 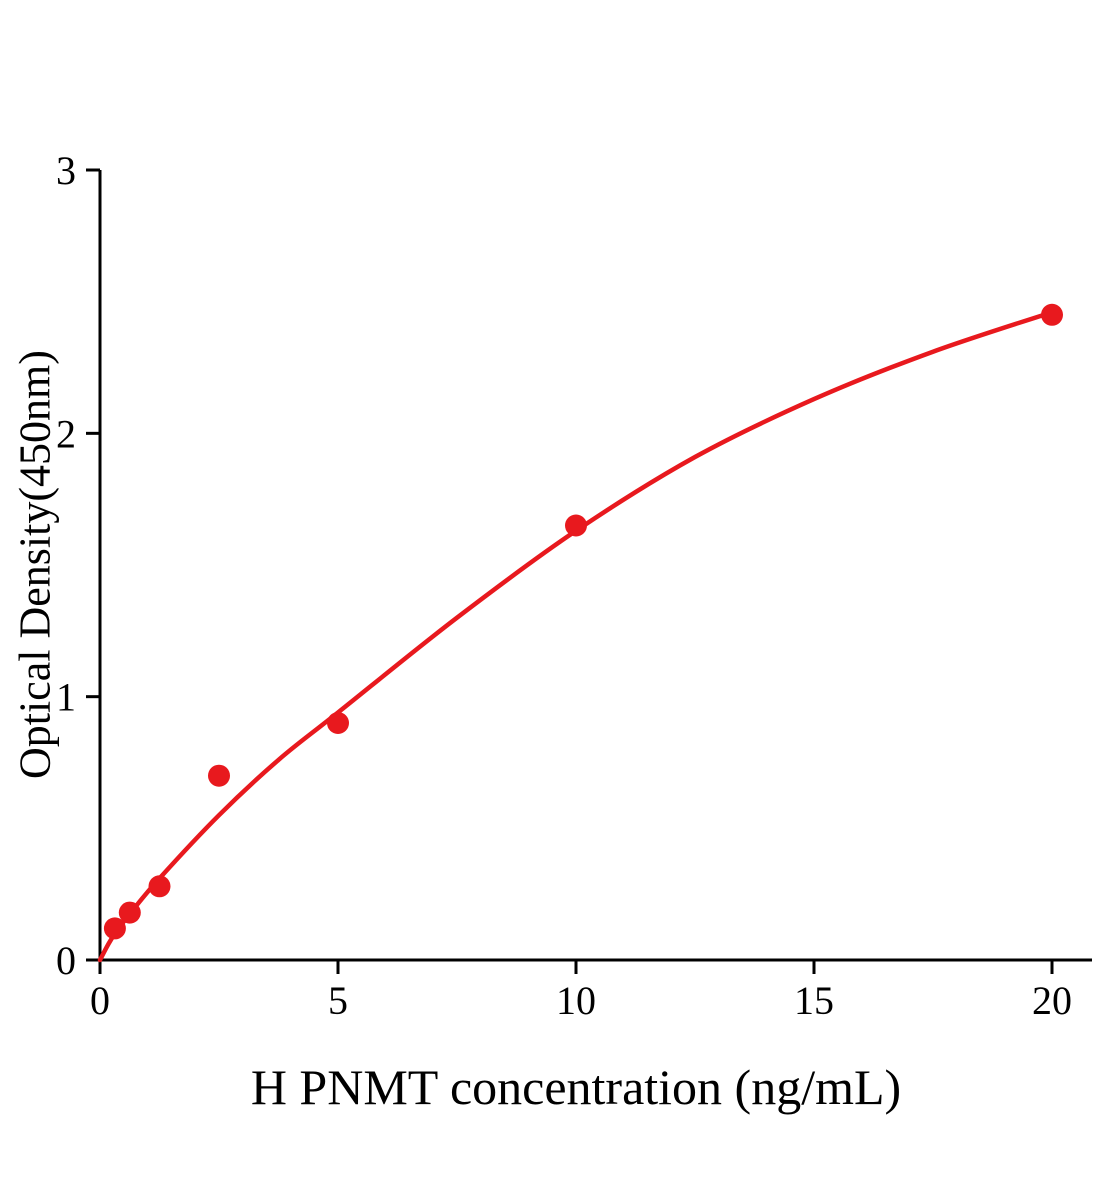 I want to click on y-tick-label: 0, so click(x=66, y=960).